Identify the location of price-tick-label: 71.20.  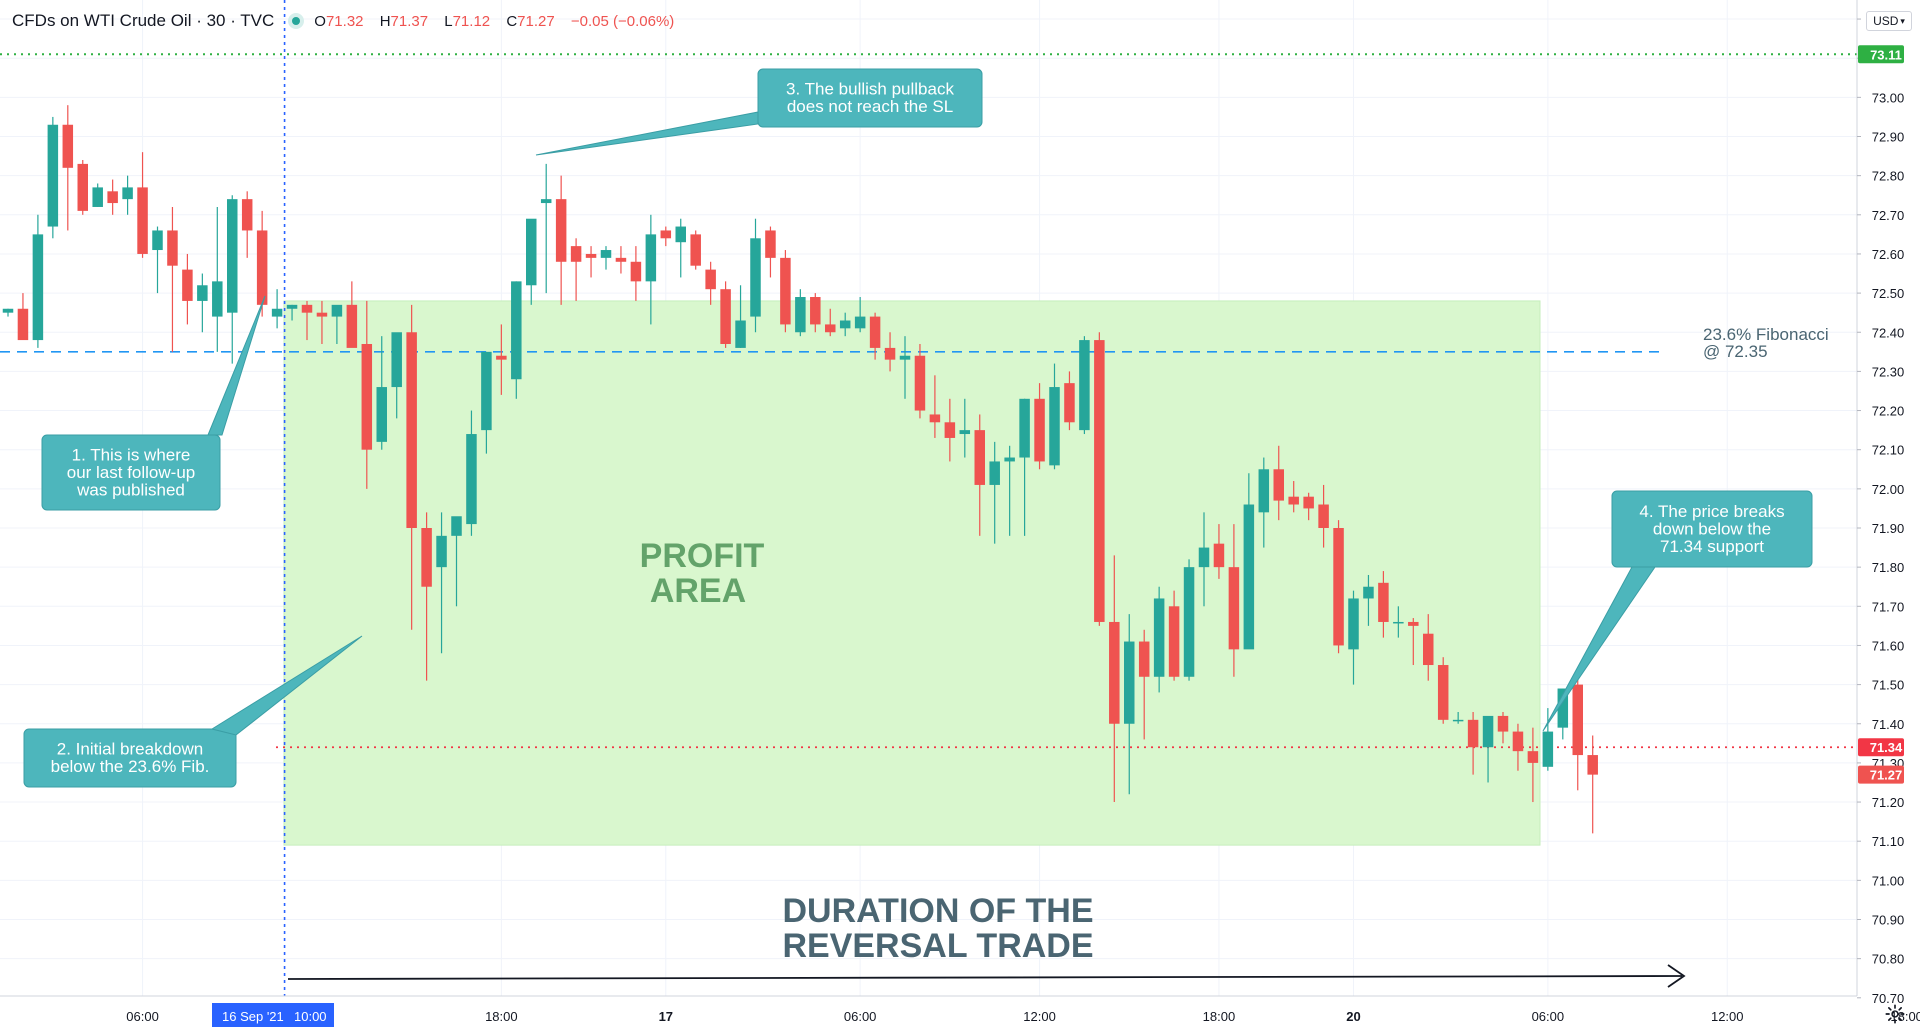
(1888, 802).